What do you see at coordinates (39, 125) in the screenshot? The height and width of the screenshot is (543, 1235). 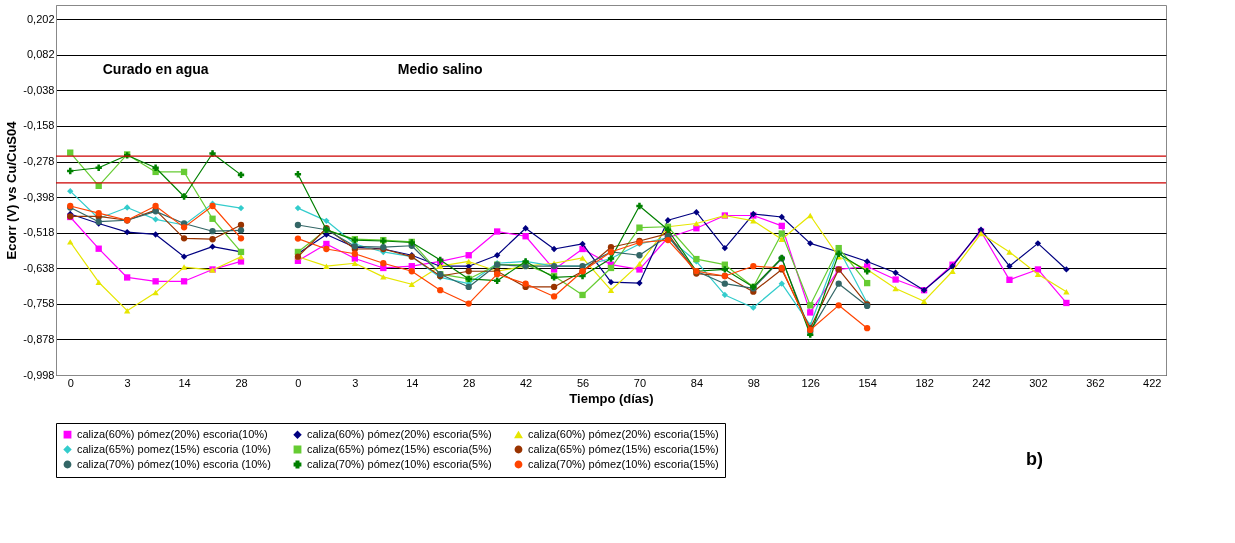 I see `y-tick-label: -0,158` at bounding box center [39, 125].